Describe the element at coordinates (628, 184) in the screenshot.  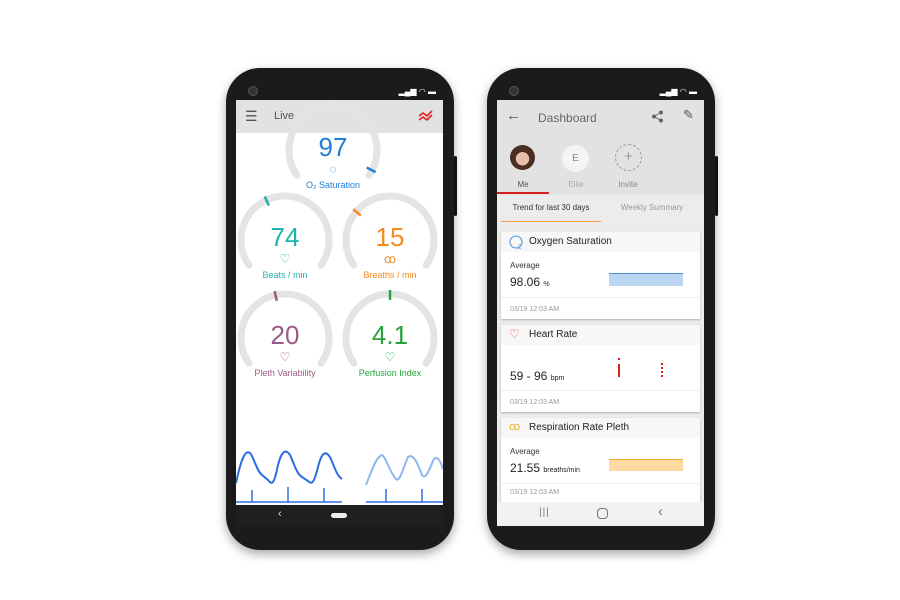
I see `profile-label-invite: Invite` at that location.